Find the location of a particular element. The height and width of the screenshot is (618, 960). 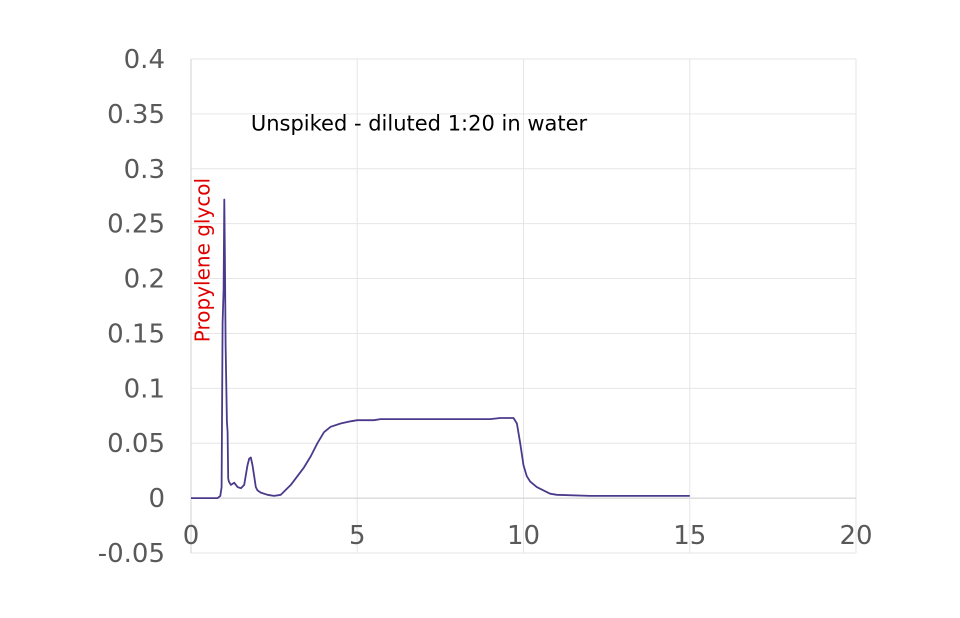

y-tick-label: 0.15 is located at coordinates (136, 334).